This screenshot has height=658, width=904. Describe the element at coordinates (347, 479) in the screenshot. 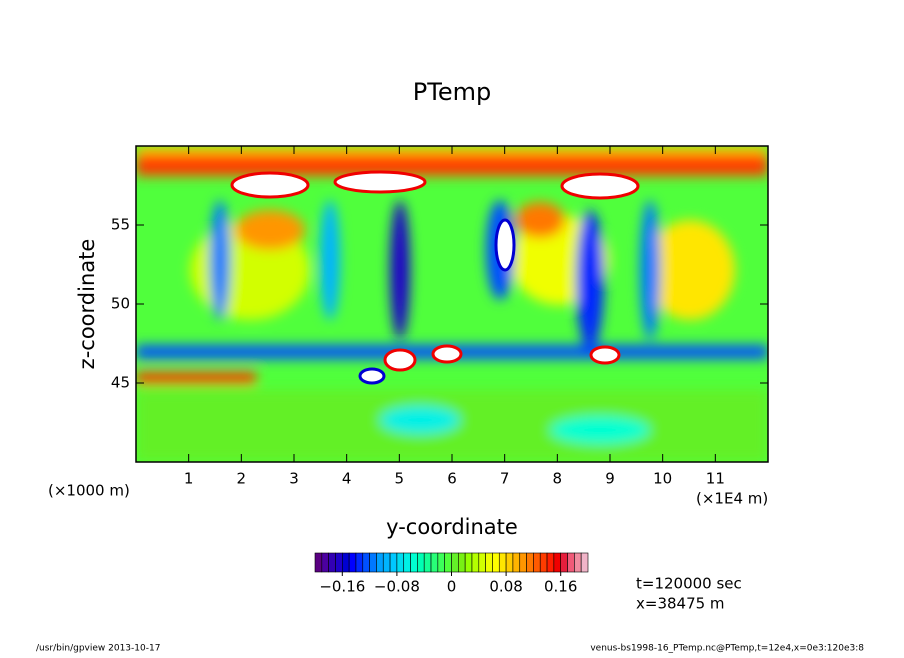

I see `x-tick-label: 4` at that location.